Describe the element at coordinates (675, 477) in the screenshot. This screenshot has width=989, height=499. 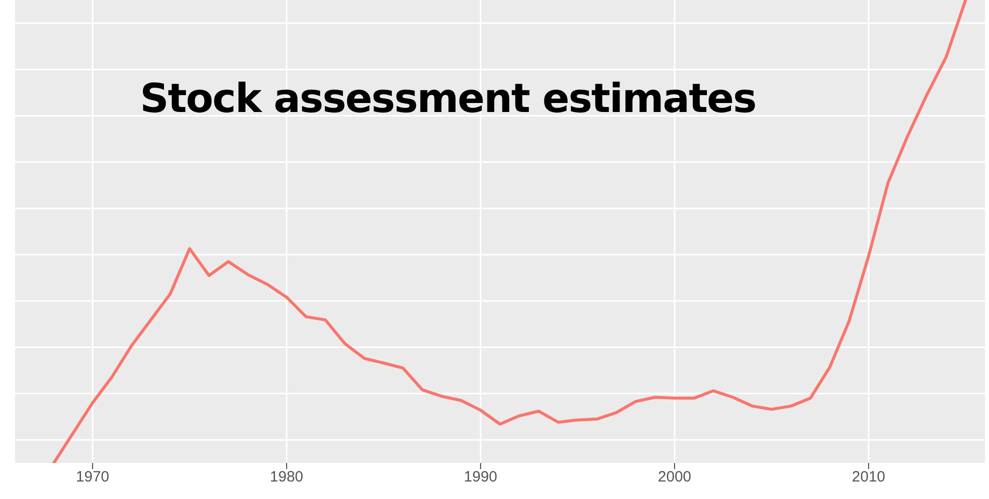
I see `x-tick-label: 2000` at that location.